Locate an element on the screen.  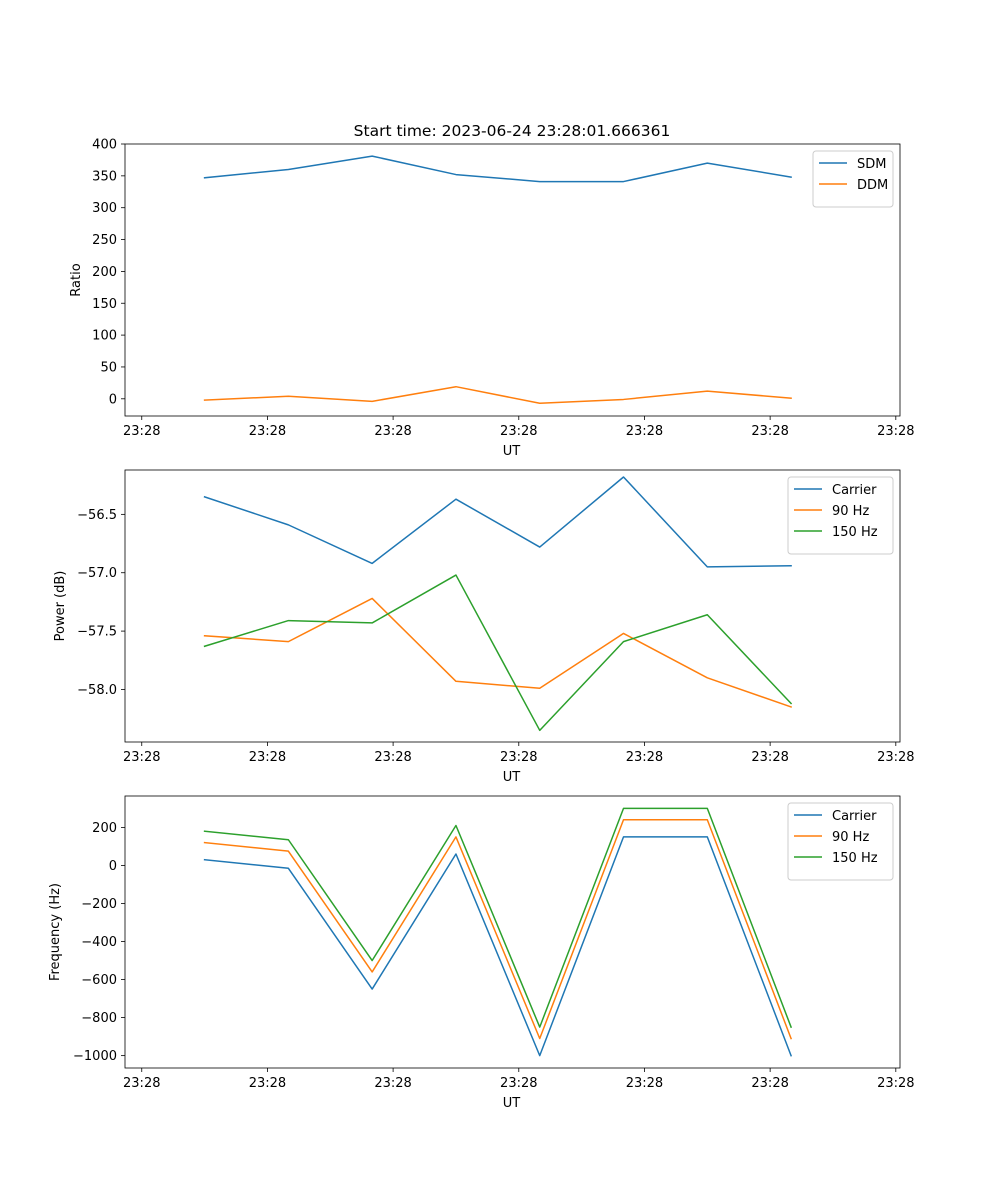
y-tick-label: −200 is located at coordinates (99, 904).